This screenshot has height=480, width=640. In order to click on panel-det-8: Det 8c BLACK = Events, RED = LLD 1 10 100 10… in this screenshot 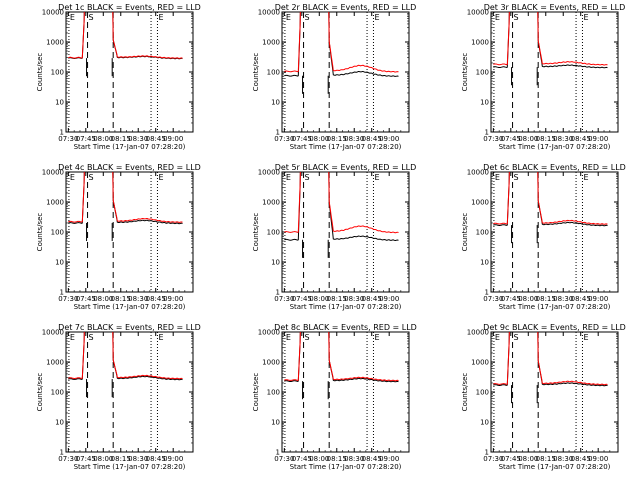, I will do `click(334, 397)`.